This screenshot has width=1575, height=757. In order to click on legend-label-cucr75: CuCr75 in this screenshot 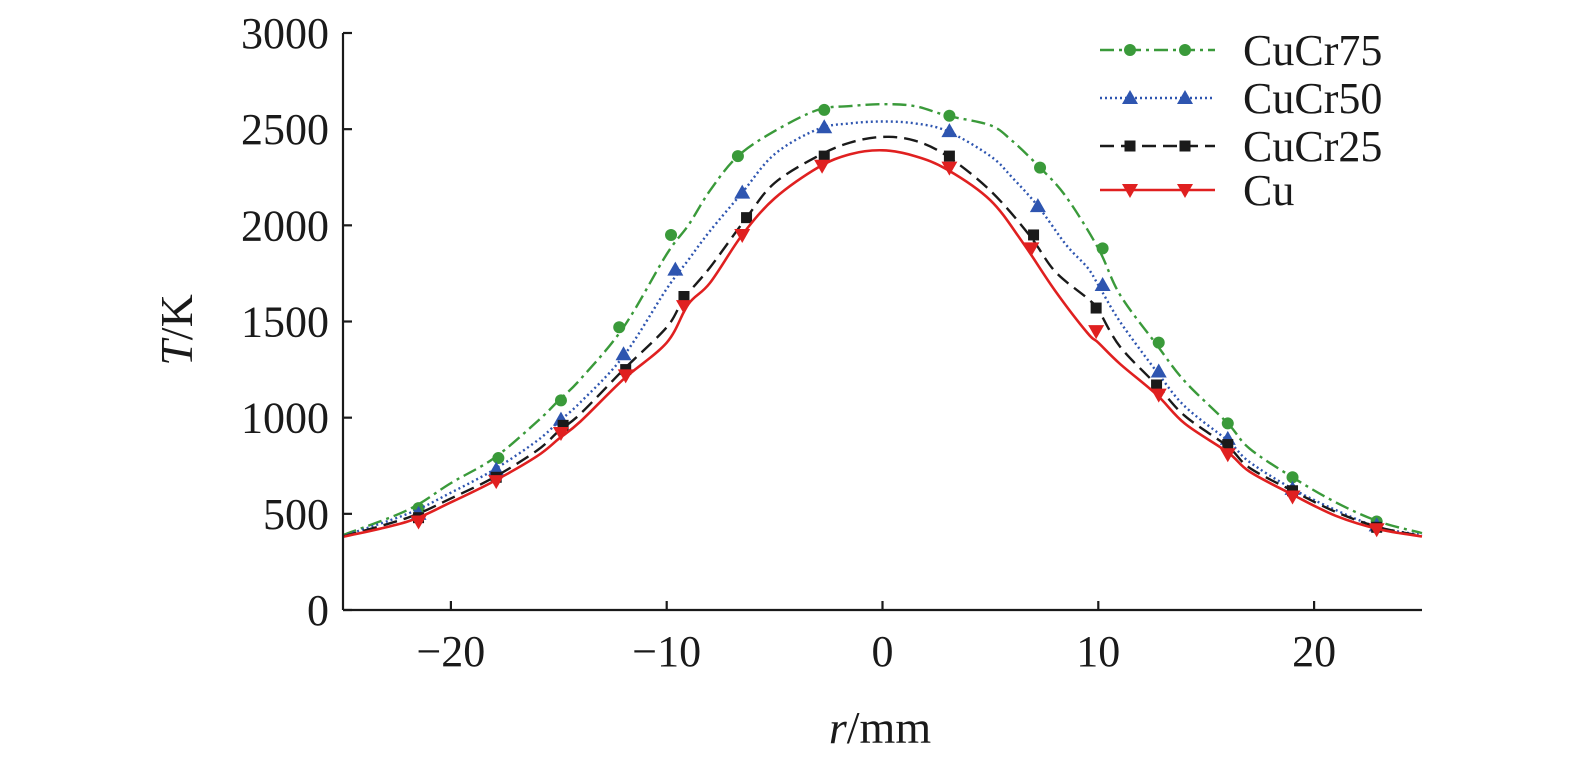, I will do `click(1312, 50)`.